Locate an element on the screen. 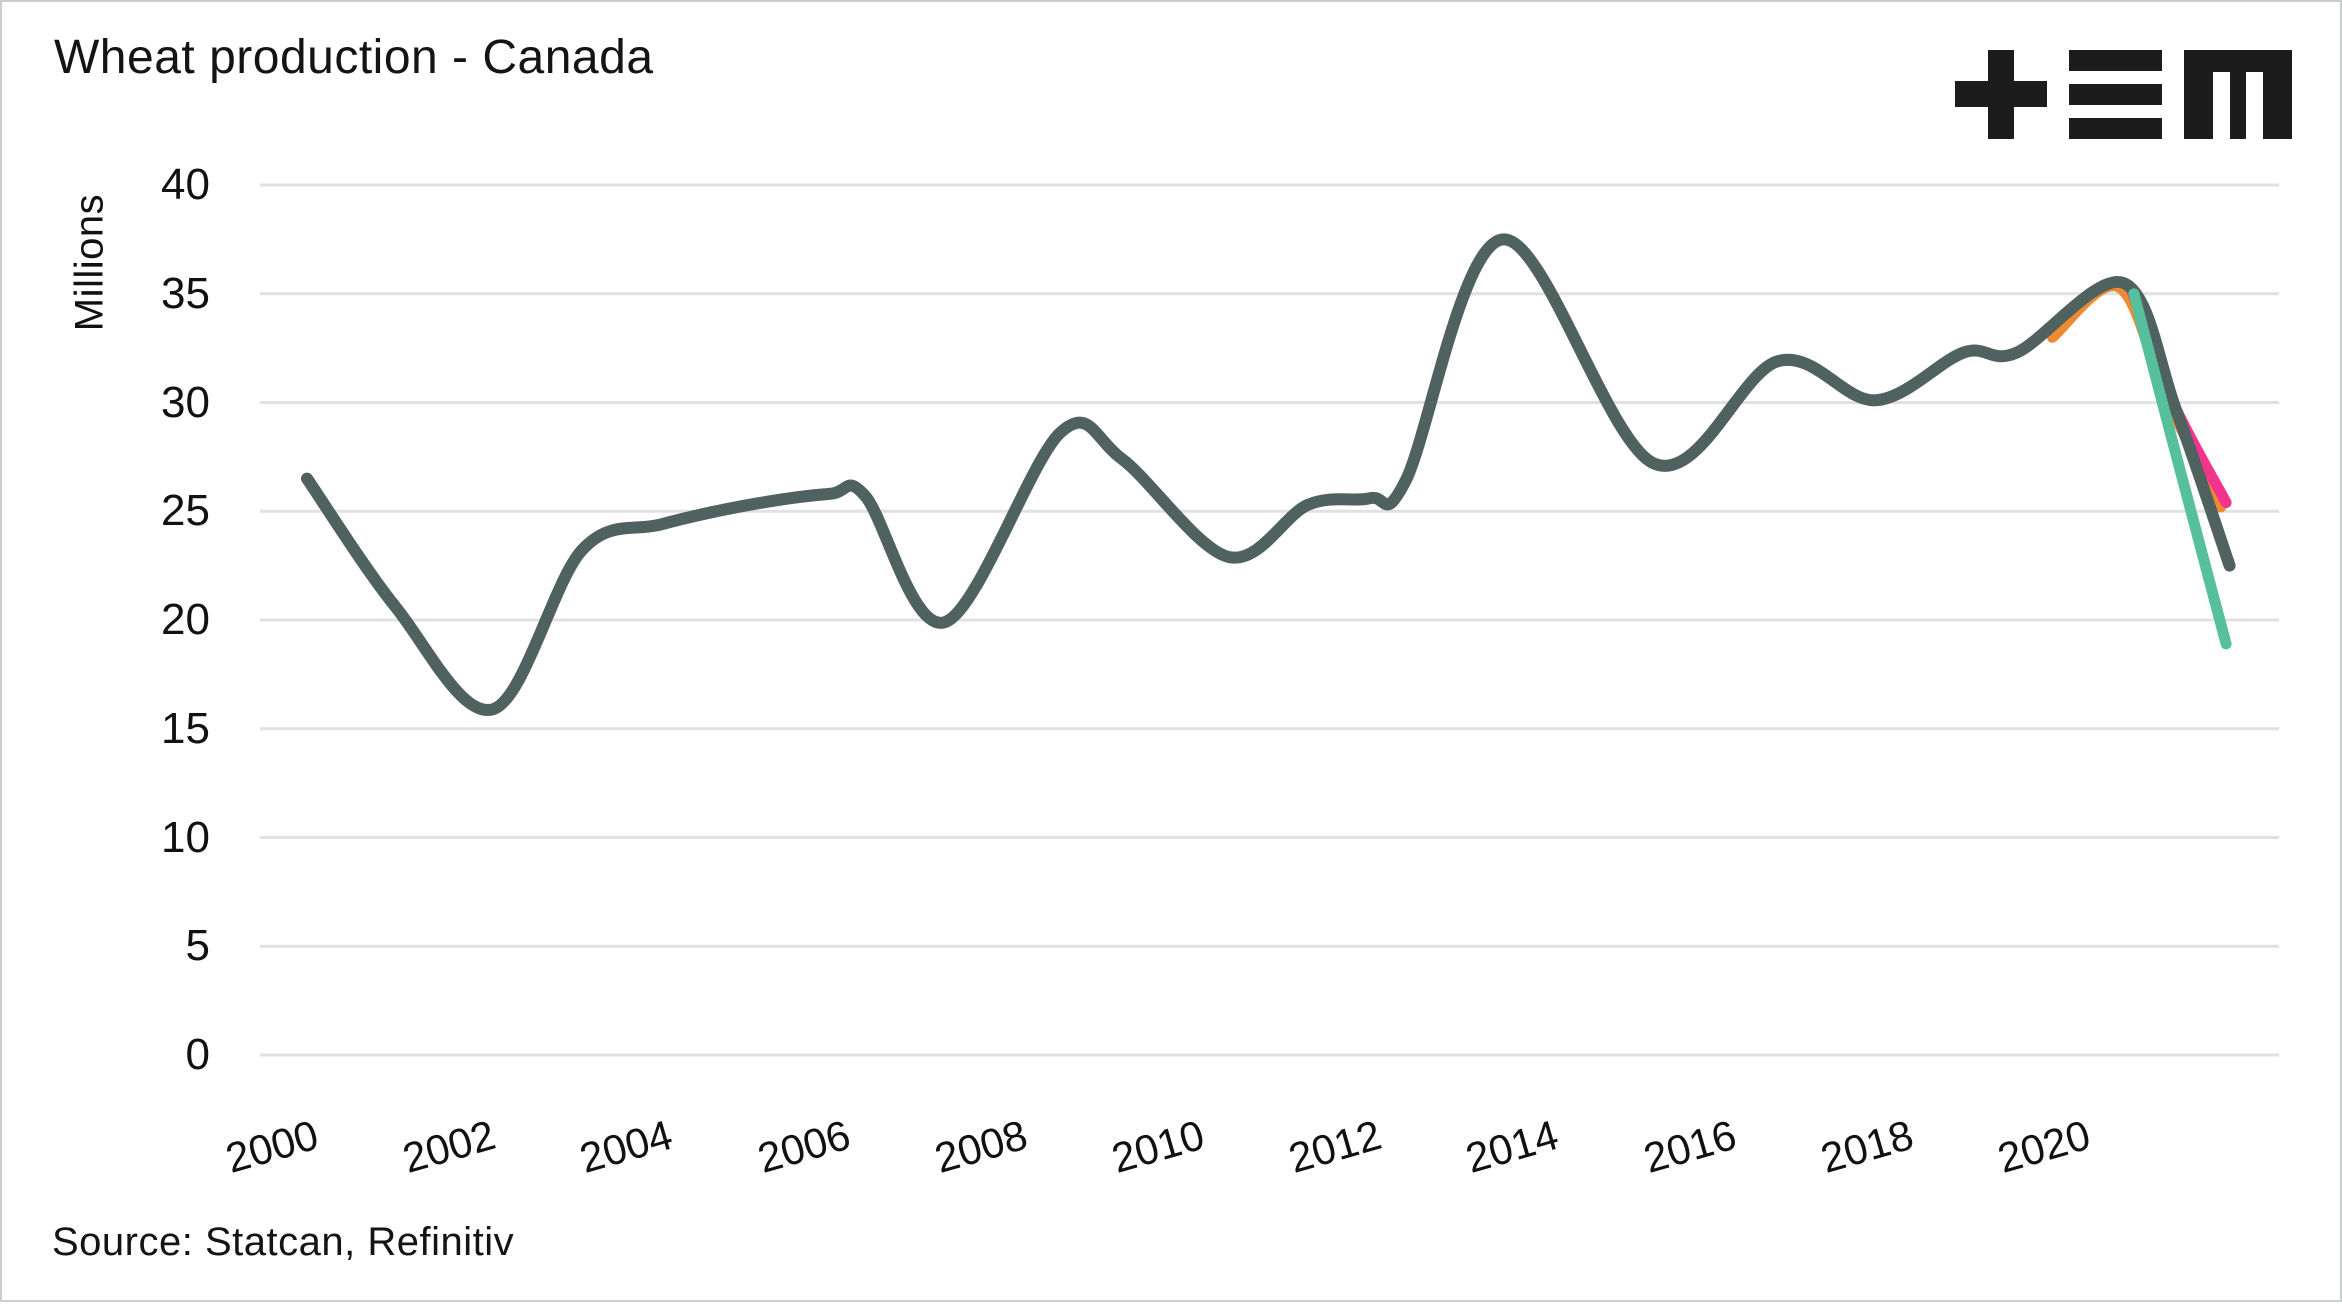 Image resolution: width=2342 pixels, height=1304 pixels. y-tick-label: 0 is located at coordinates (197, 1054).